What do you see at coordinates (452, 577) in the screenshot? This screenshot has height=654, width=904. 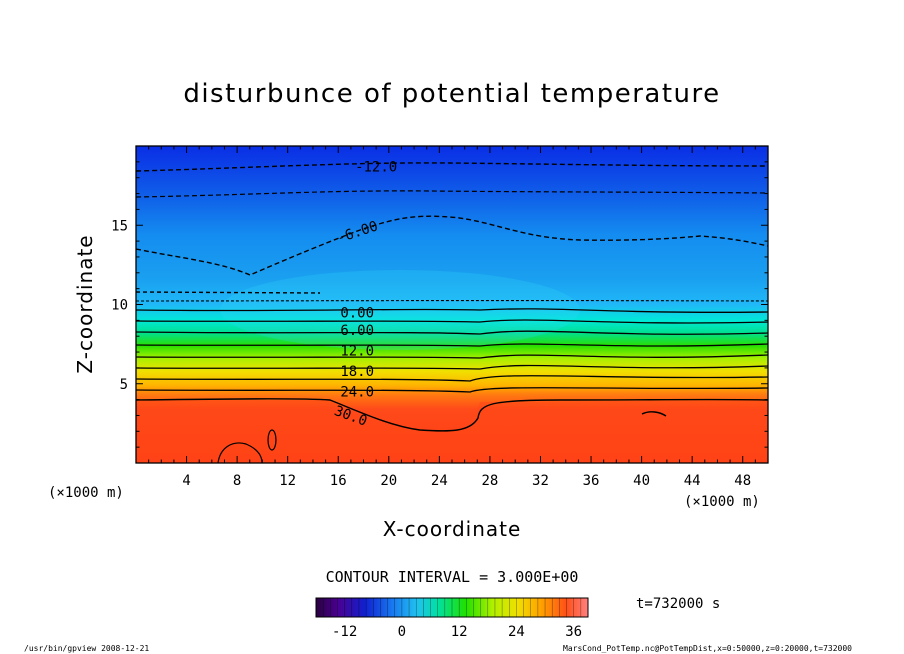 I see `contour-interval-label: CONTOUR INTERVAL = 3.000E+00` at bounding box center [452, 577].